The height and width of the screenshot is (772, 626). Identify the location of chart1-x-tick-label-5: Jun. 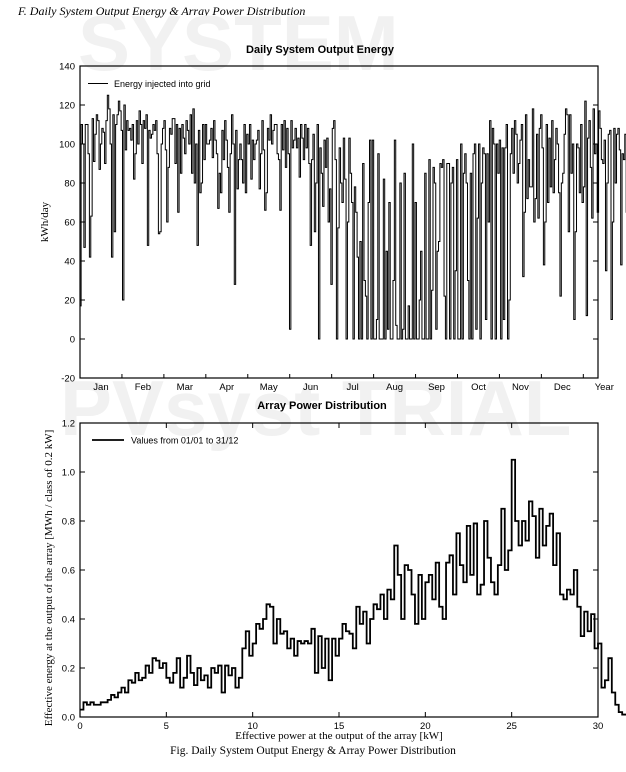
(310, 387).